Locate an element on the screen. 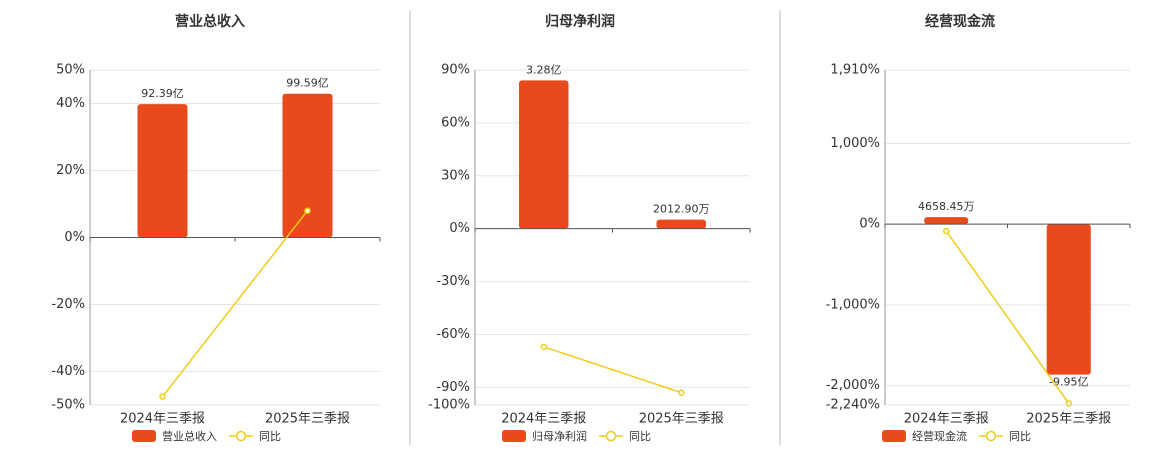  legend-label: 经营现金流 is located at coordinates (939, 436).